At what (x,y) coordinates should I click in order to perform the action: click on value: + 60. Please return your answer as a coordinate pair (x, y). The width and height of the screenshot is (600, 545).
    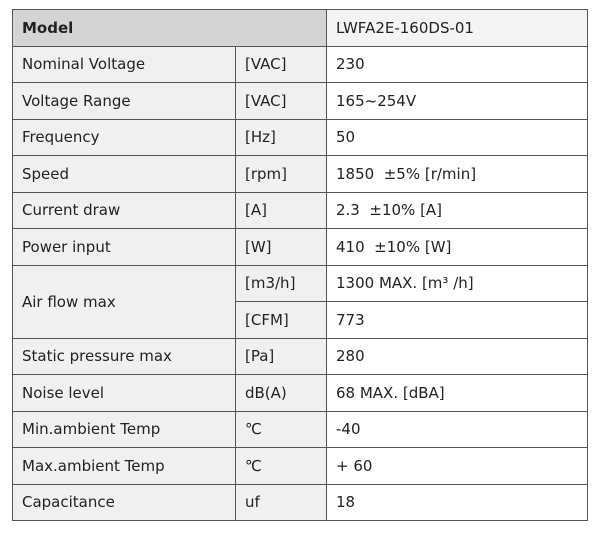
    Looking at the image, I should click on (457, 466).